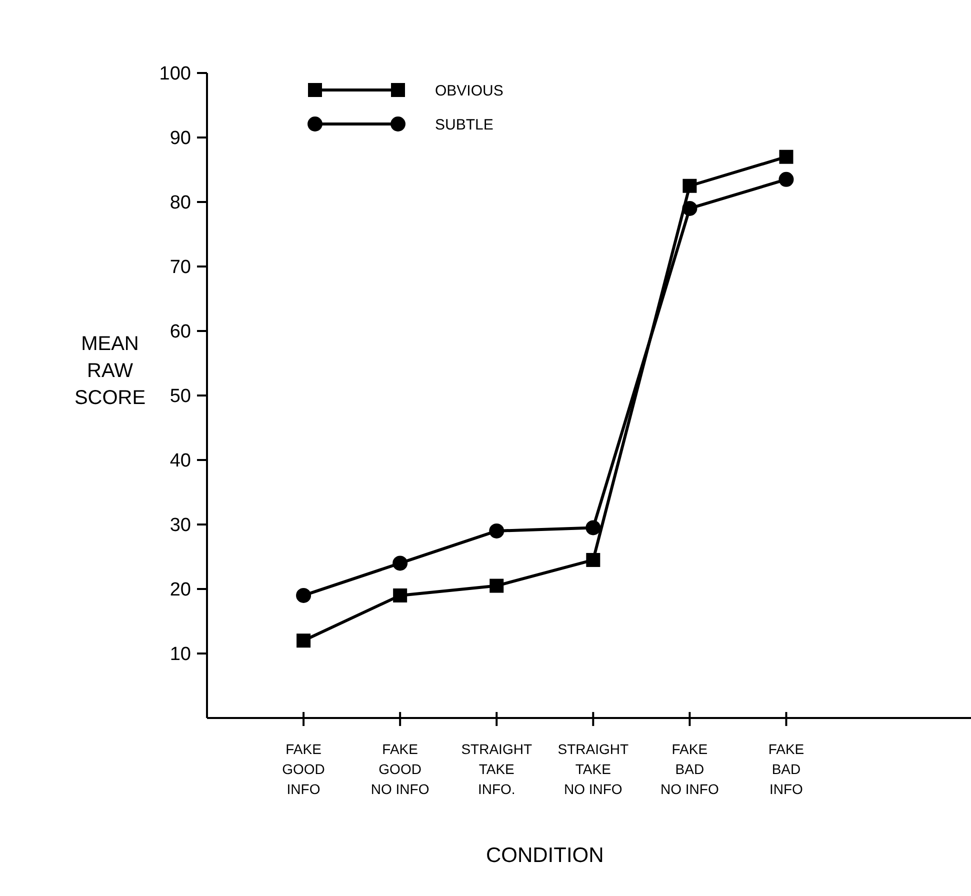 The width and height of the screenshot is (971, 896). Describe the element at coordinates (180, 590) in the screenshot. I see `y-tick-label: 20` at that location.